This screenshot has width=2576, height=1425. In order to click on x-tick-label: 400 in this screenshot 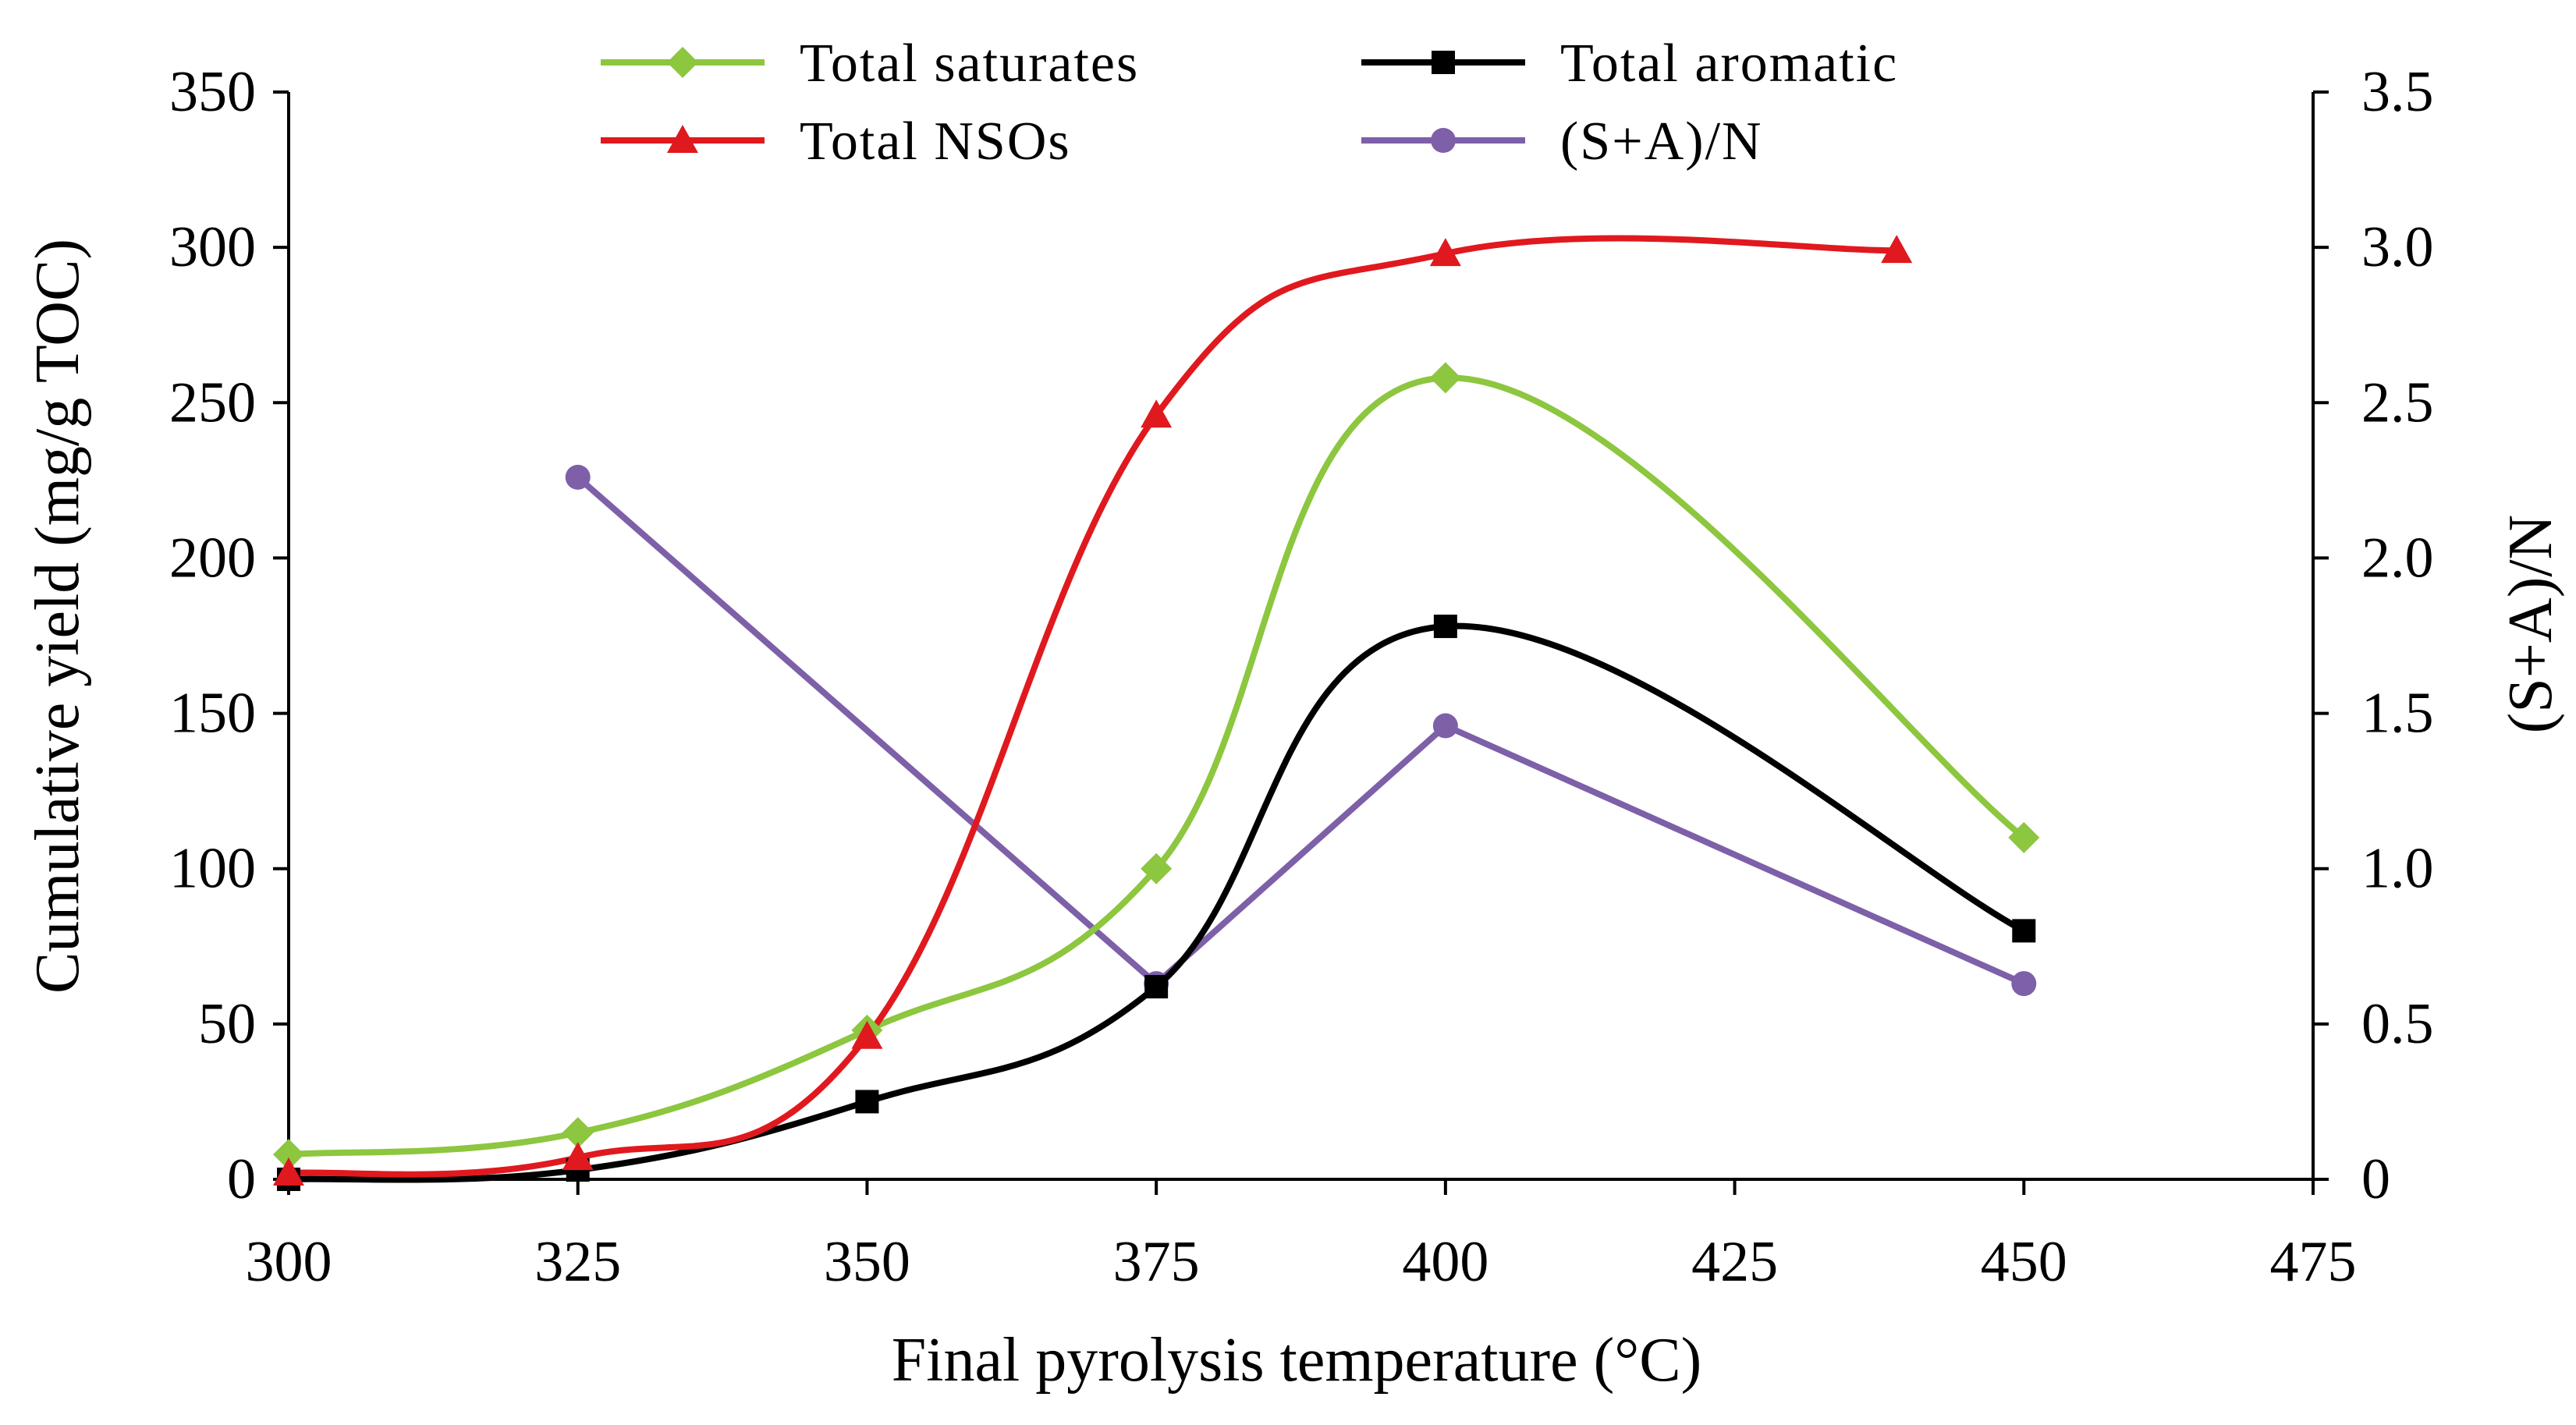, I will do `click(1445, 1262)`.